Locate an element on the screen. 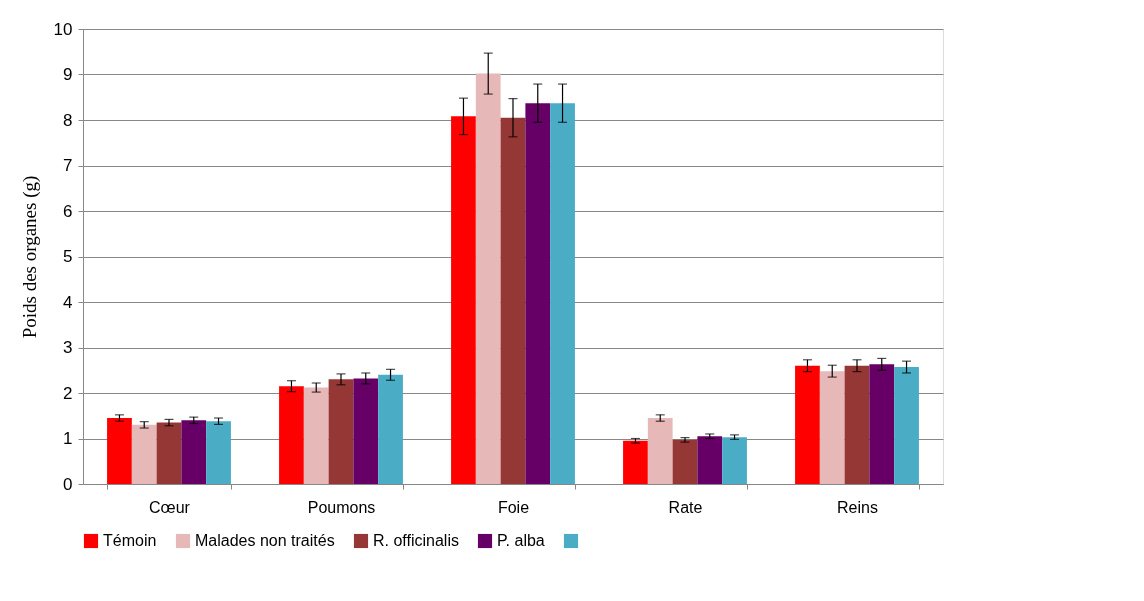 This screenshot has width=1144, height=601. y-tick-label: 4 is located at coordinates (68, 302).